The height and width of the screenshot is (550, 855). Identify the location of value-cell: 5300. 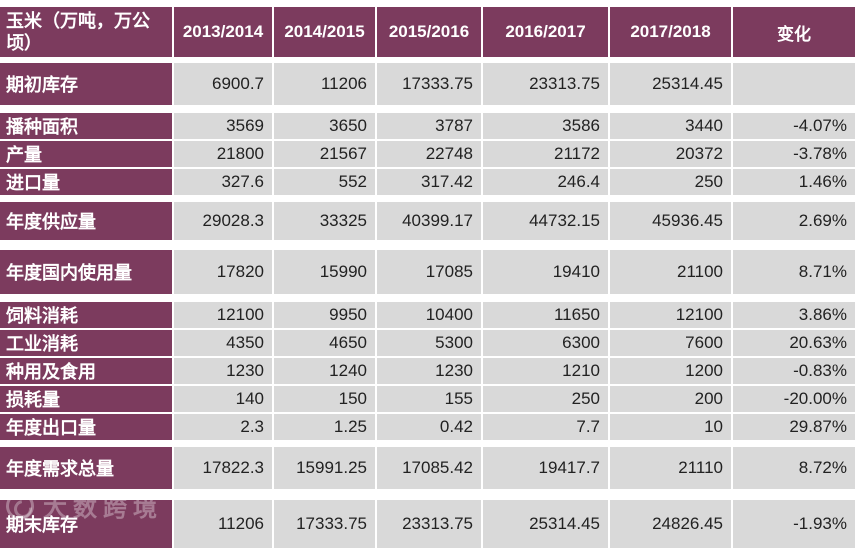
(430, 344).